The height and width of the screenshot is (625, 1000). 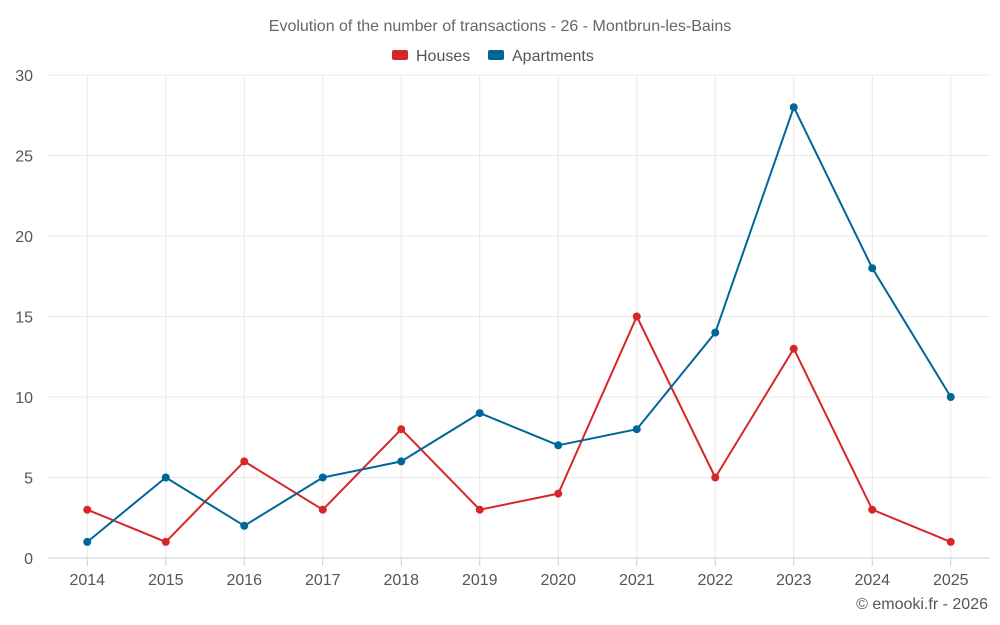 What do you see at coordinates (28, 559) in the screenshot?
I see `y-tick-label: 0` at bounding box center [28, 559].